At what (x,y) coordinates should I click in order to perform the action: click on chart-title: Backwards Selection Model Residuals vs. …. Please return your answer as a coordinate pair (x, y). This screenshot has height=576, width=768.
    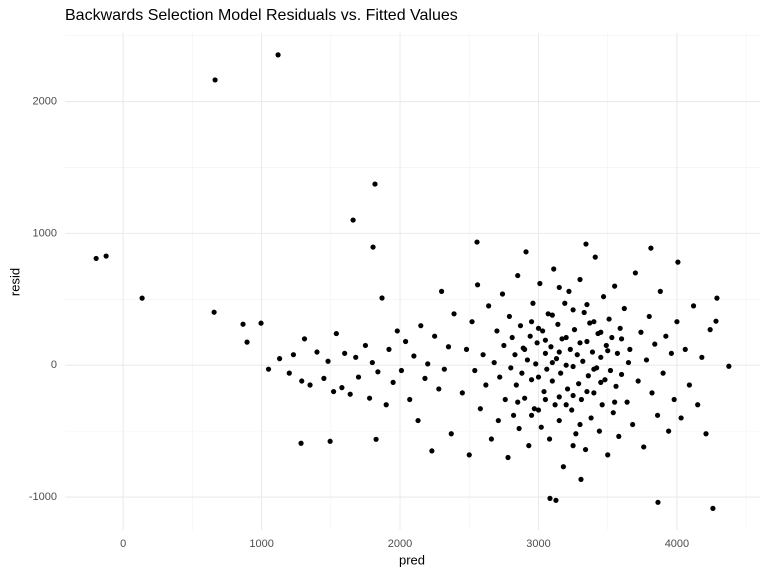
    Looking at the image, I should click on (261, 15).